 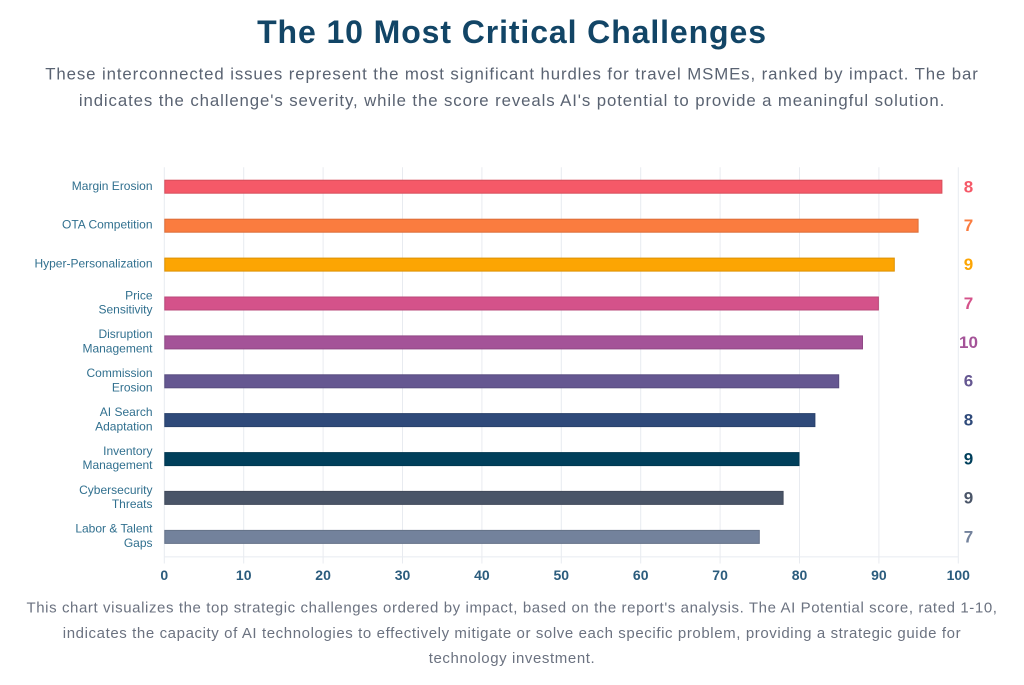 What do you see at coordinates (123, 426) in the screenshot?
I see `svg-text: Adaptation` at bounding box center [123, 426].